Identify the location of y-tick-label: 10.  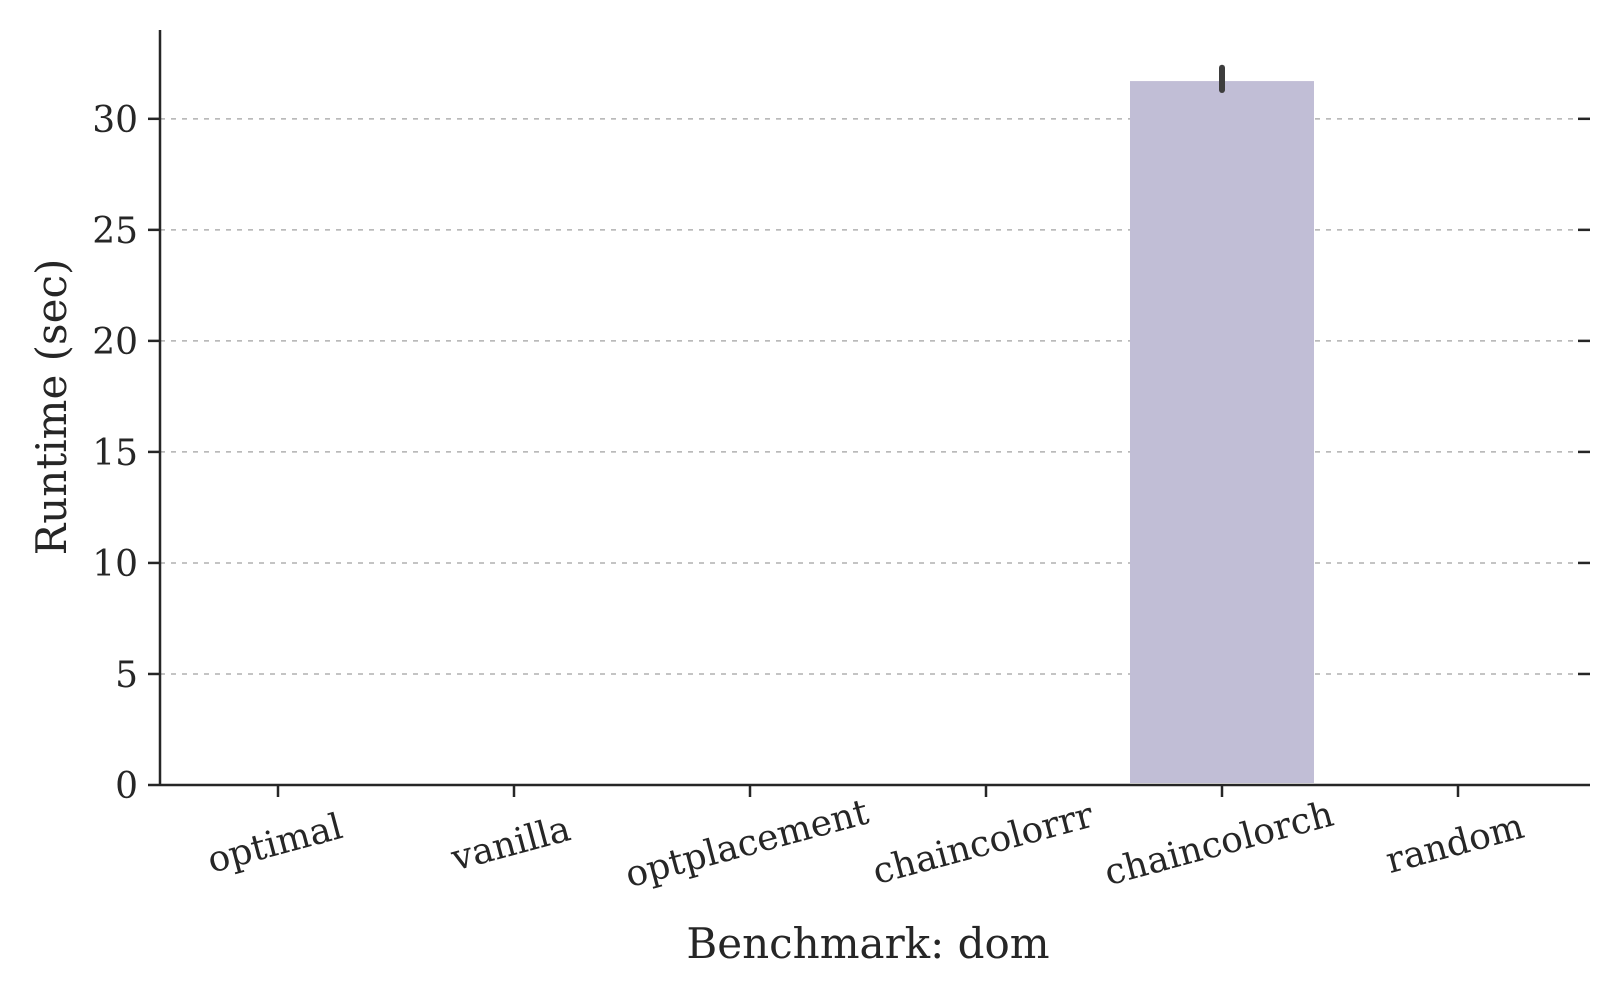
(115, 564).